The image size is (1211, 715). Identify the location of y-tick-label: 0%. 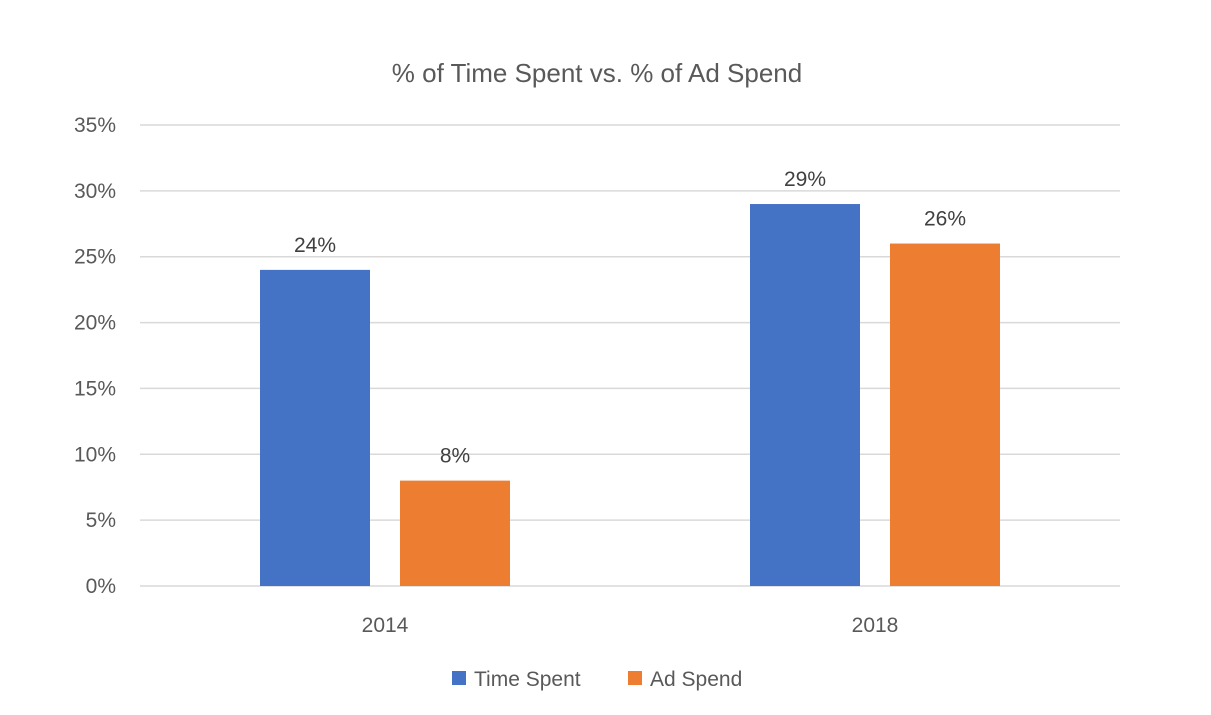
(101, 586).